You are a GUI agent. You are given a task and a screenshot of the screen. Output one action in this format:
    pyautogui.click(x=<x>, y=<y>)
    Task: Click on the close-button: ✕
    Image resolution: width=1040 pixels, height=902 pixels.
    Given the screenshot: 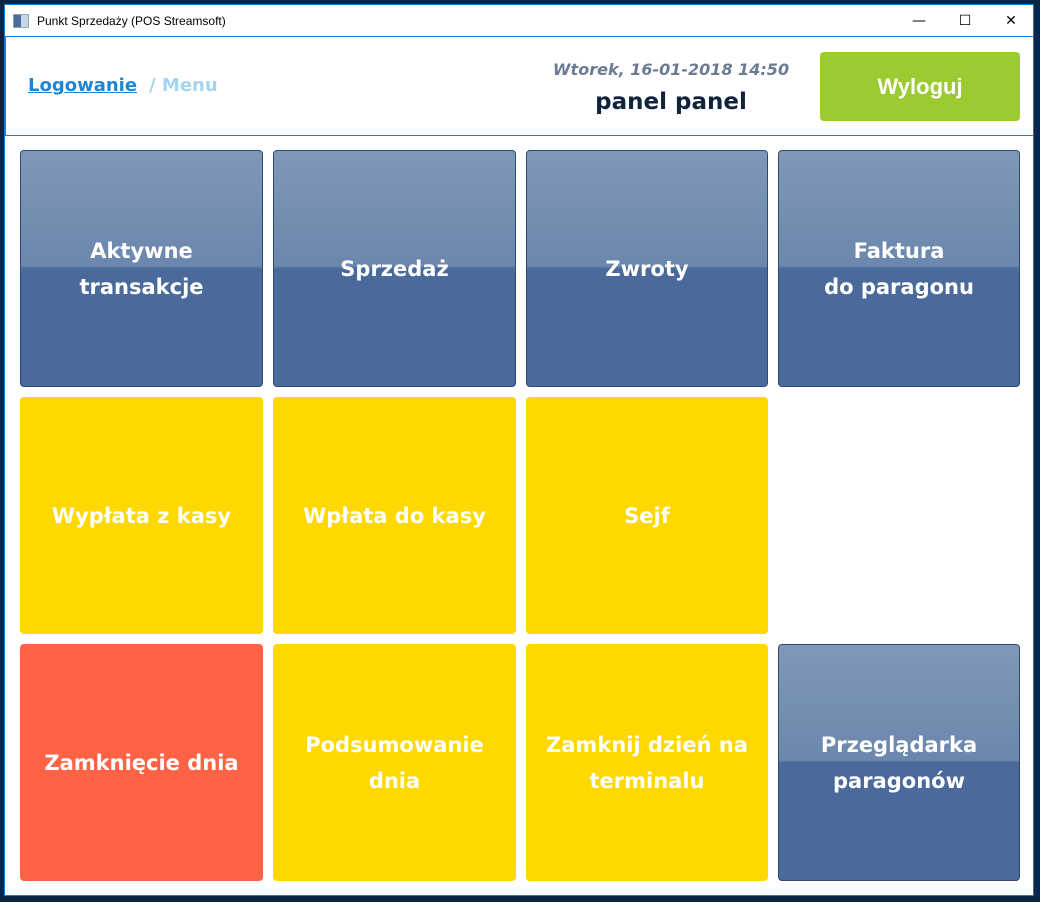 What is the action you would take?
    pyautogui.click(x=1011, y=20)
    